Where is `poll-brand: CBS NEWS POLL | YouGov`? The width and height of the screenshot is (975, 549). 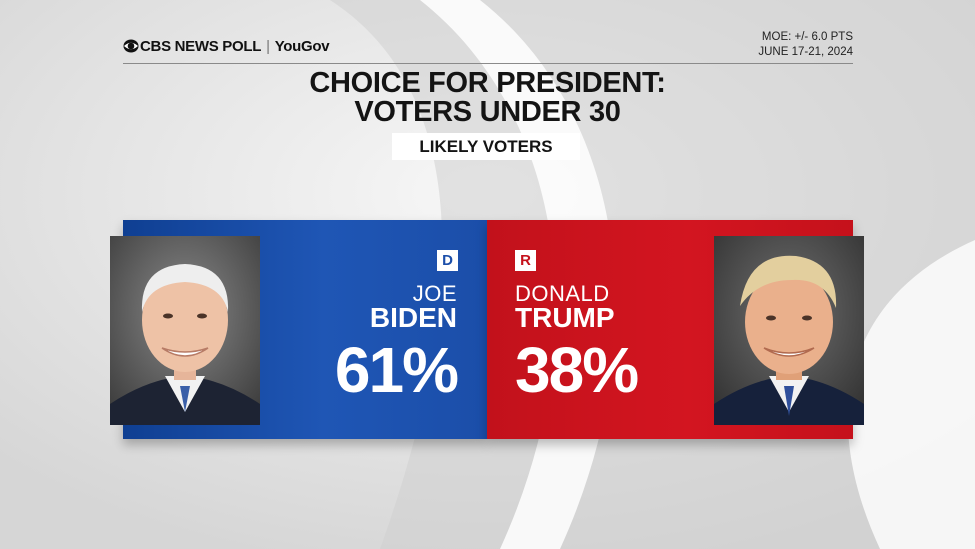
poll-brand: CBS NEWS POLL | YouGov is located at coordinates (226, 47).